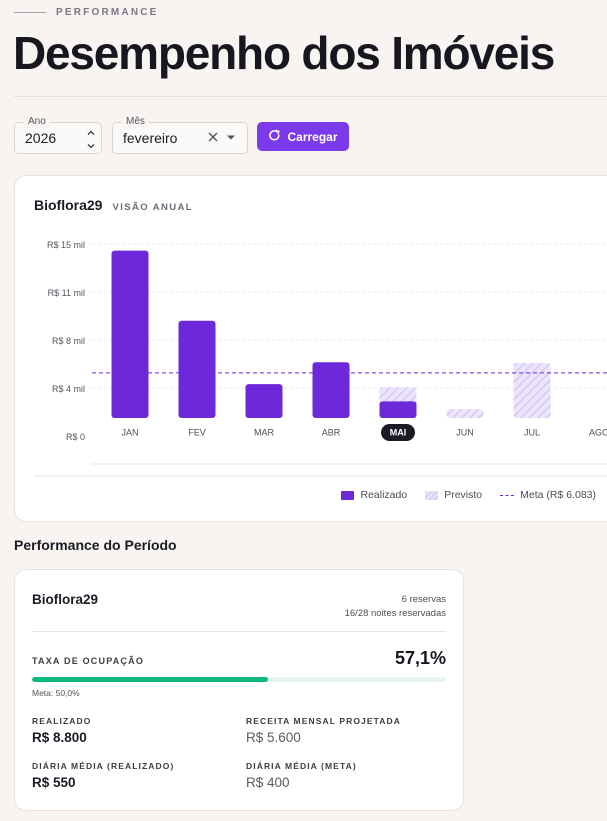 The image size is (607, 821). What do you see at coordinates (507, 495) in the screenshot?
I see `meta-swatch` at bounding box center [507, 495].